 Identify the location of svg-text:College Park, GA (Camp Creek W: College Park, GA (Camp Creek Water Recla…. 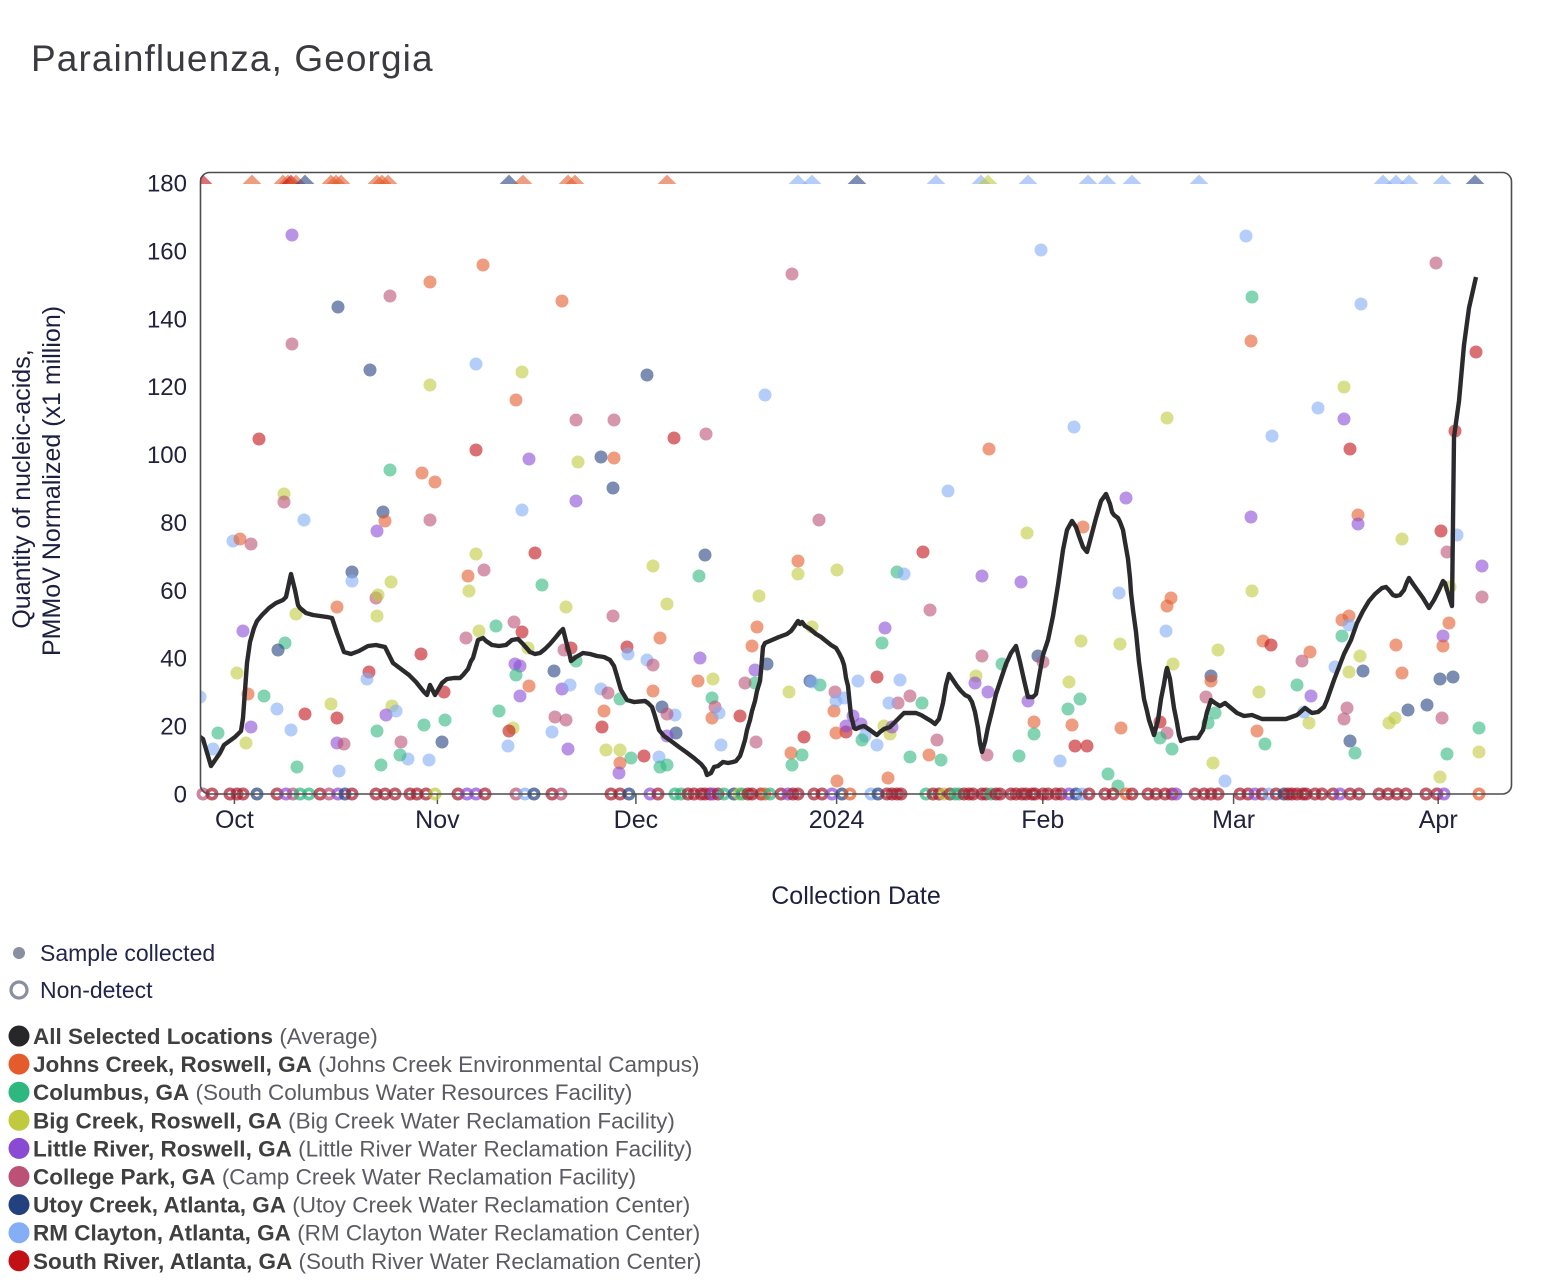
(334, 1177).